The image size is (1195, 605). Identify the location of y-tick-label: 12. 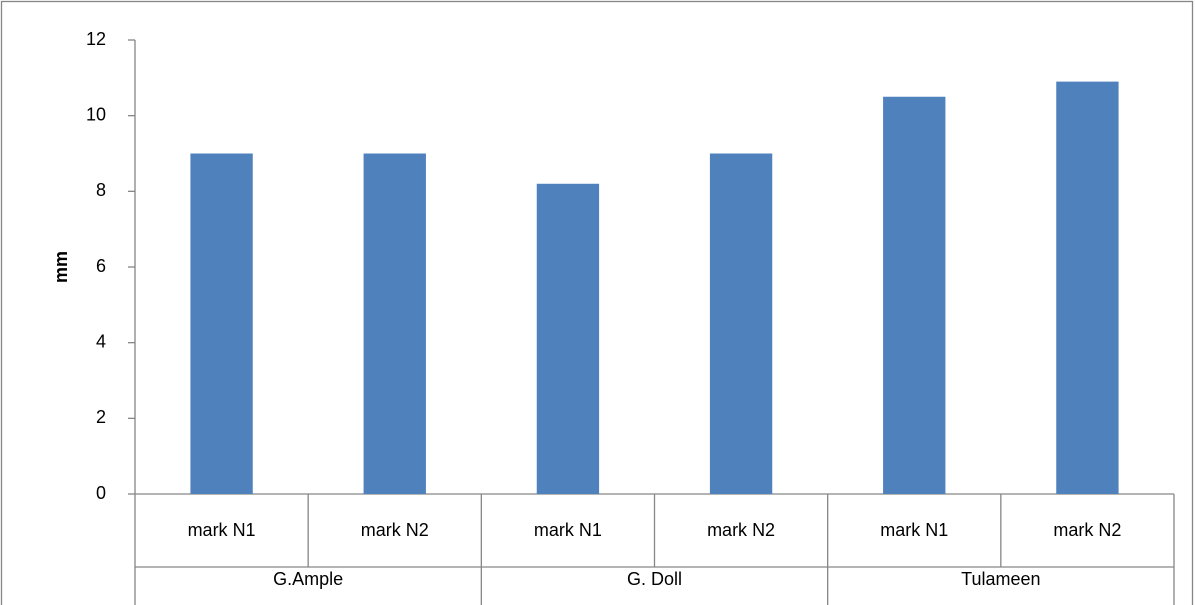
(96, 39).